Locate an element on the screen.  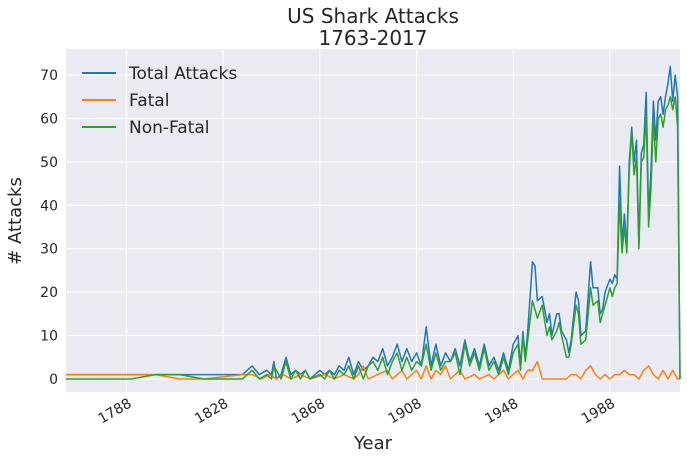
y-tick-label: 0 is located at coordinates (53, 380).